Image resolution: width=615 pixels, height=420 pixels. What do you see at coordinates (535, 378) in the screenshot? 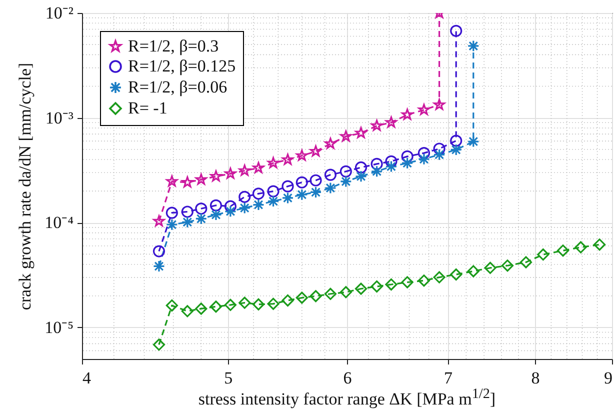
I see `x-tick-label: 8` at bounding box center [535, 378].